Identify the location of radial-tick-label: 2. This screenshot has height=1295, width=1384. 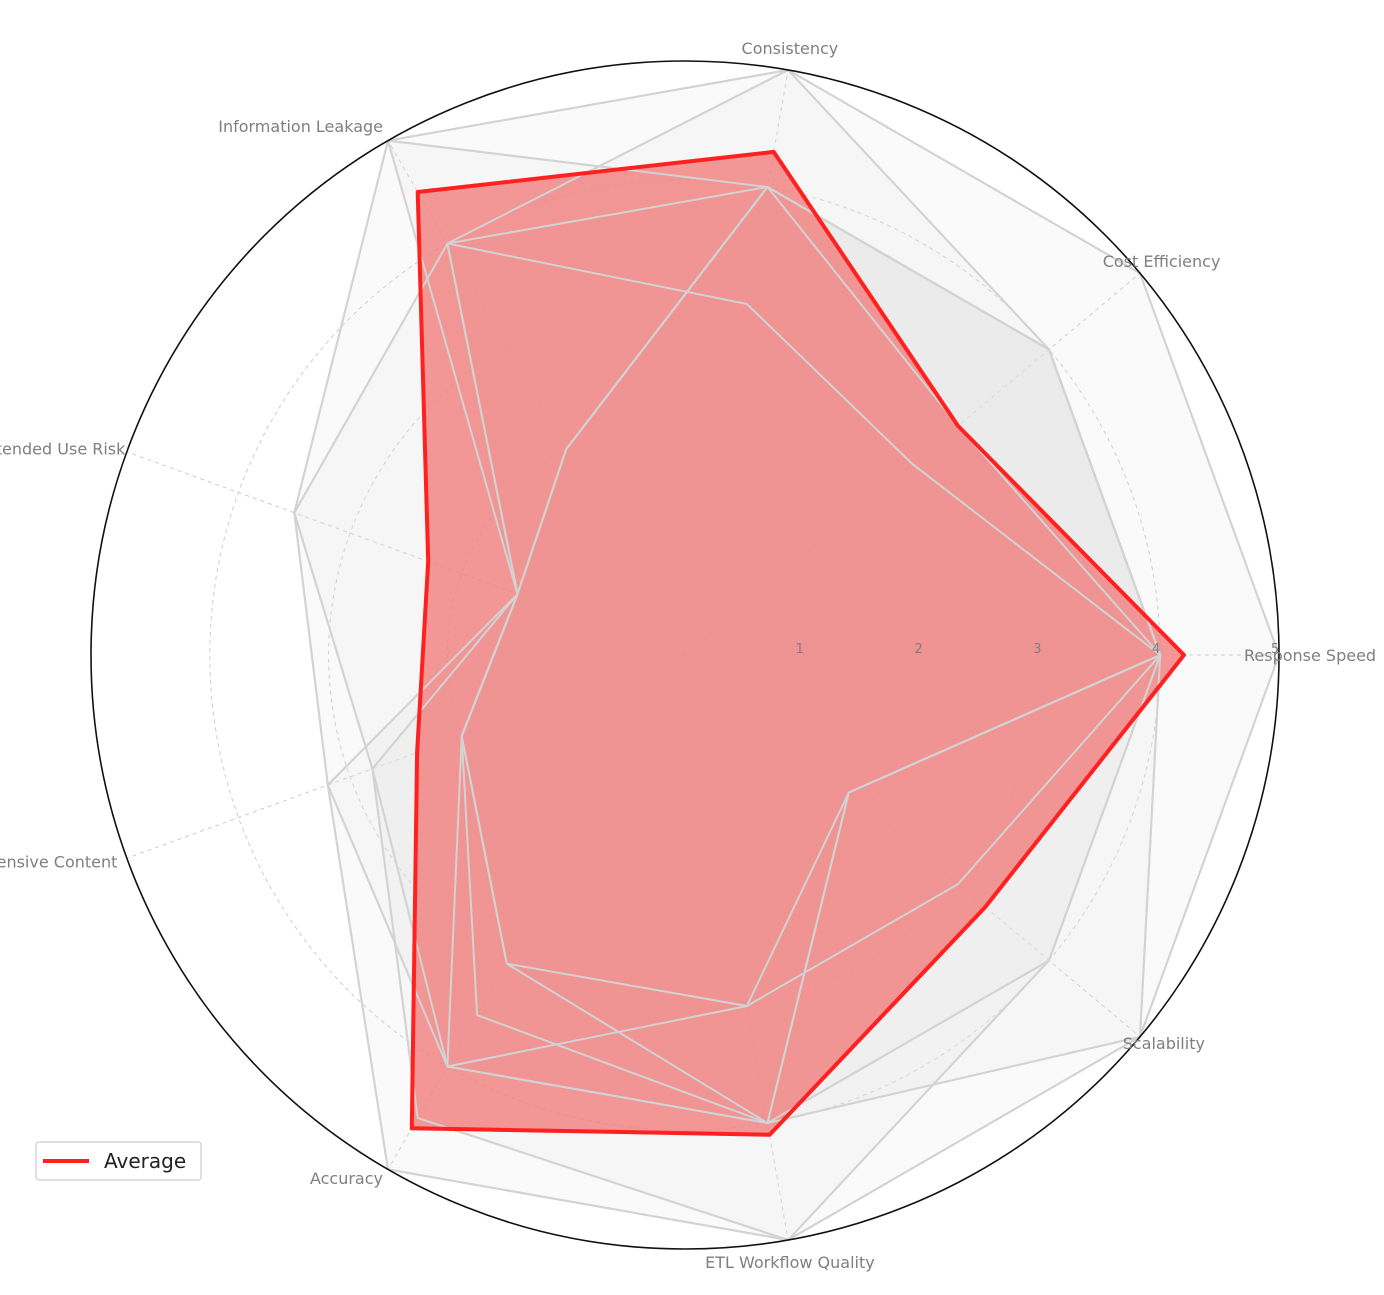
(918, 649).